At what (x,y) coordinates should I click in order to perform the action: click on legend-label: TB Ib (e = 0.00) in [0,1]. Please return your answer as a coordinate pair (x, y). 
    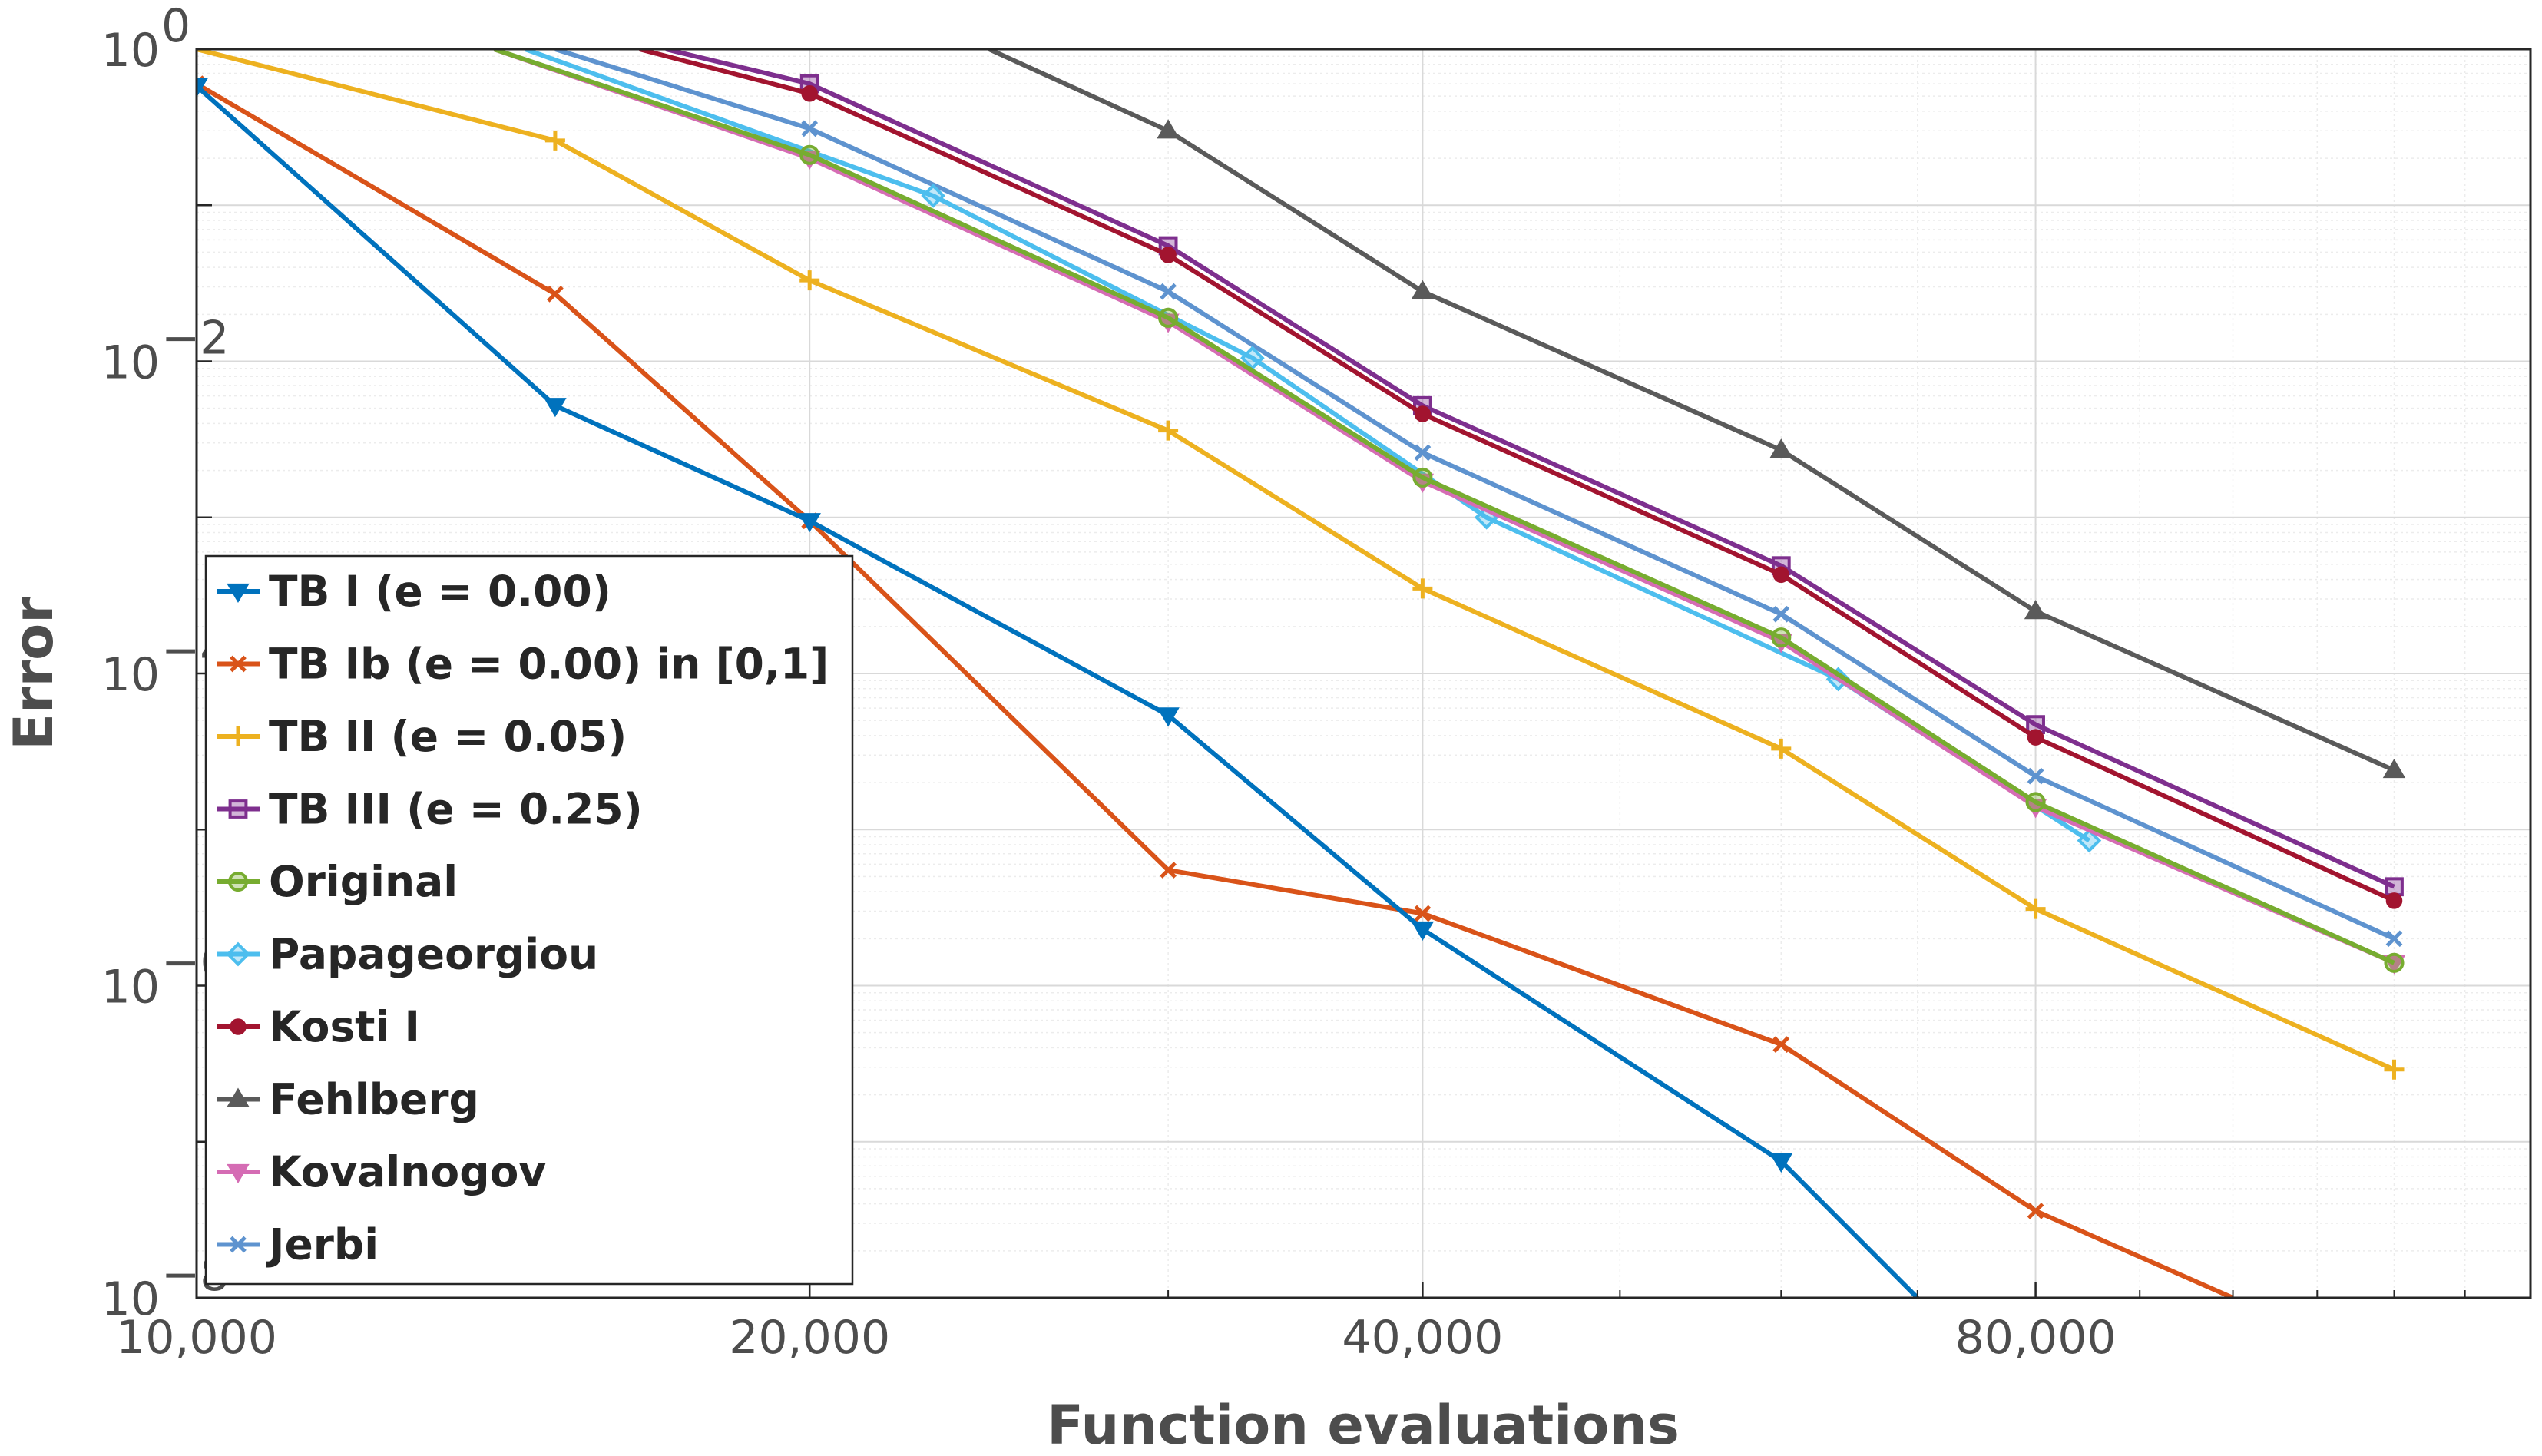
    Looking at the image, I should click on (549, 664).